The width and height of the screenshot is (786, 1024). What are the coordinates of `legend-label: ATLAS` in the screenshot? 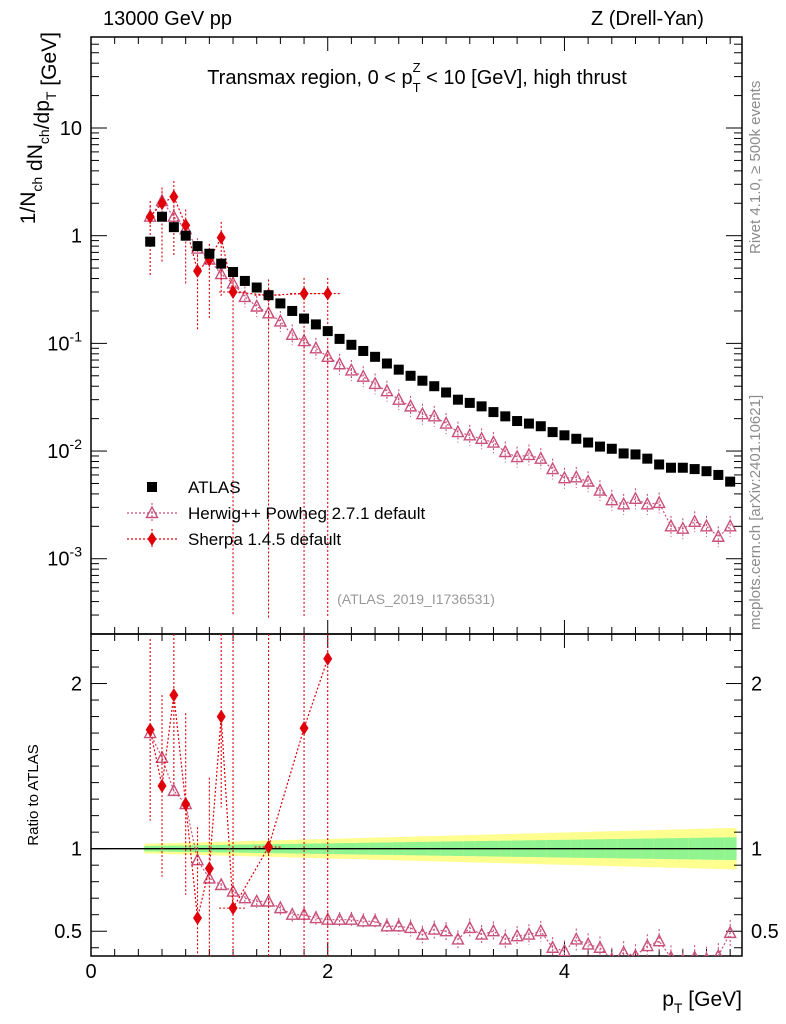 It's located at (214, 487).